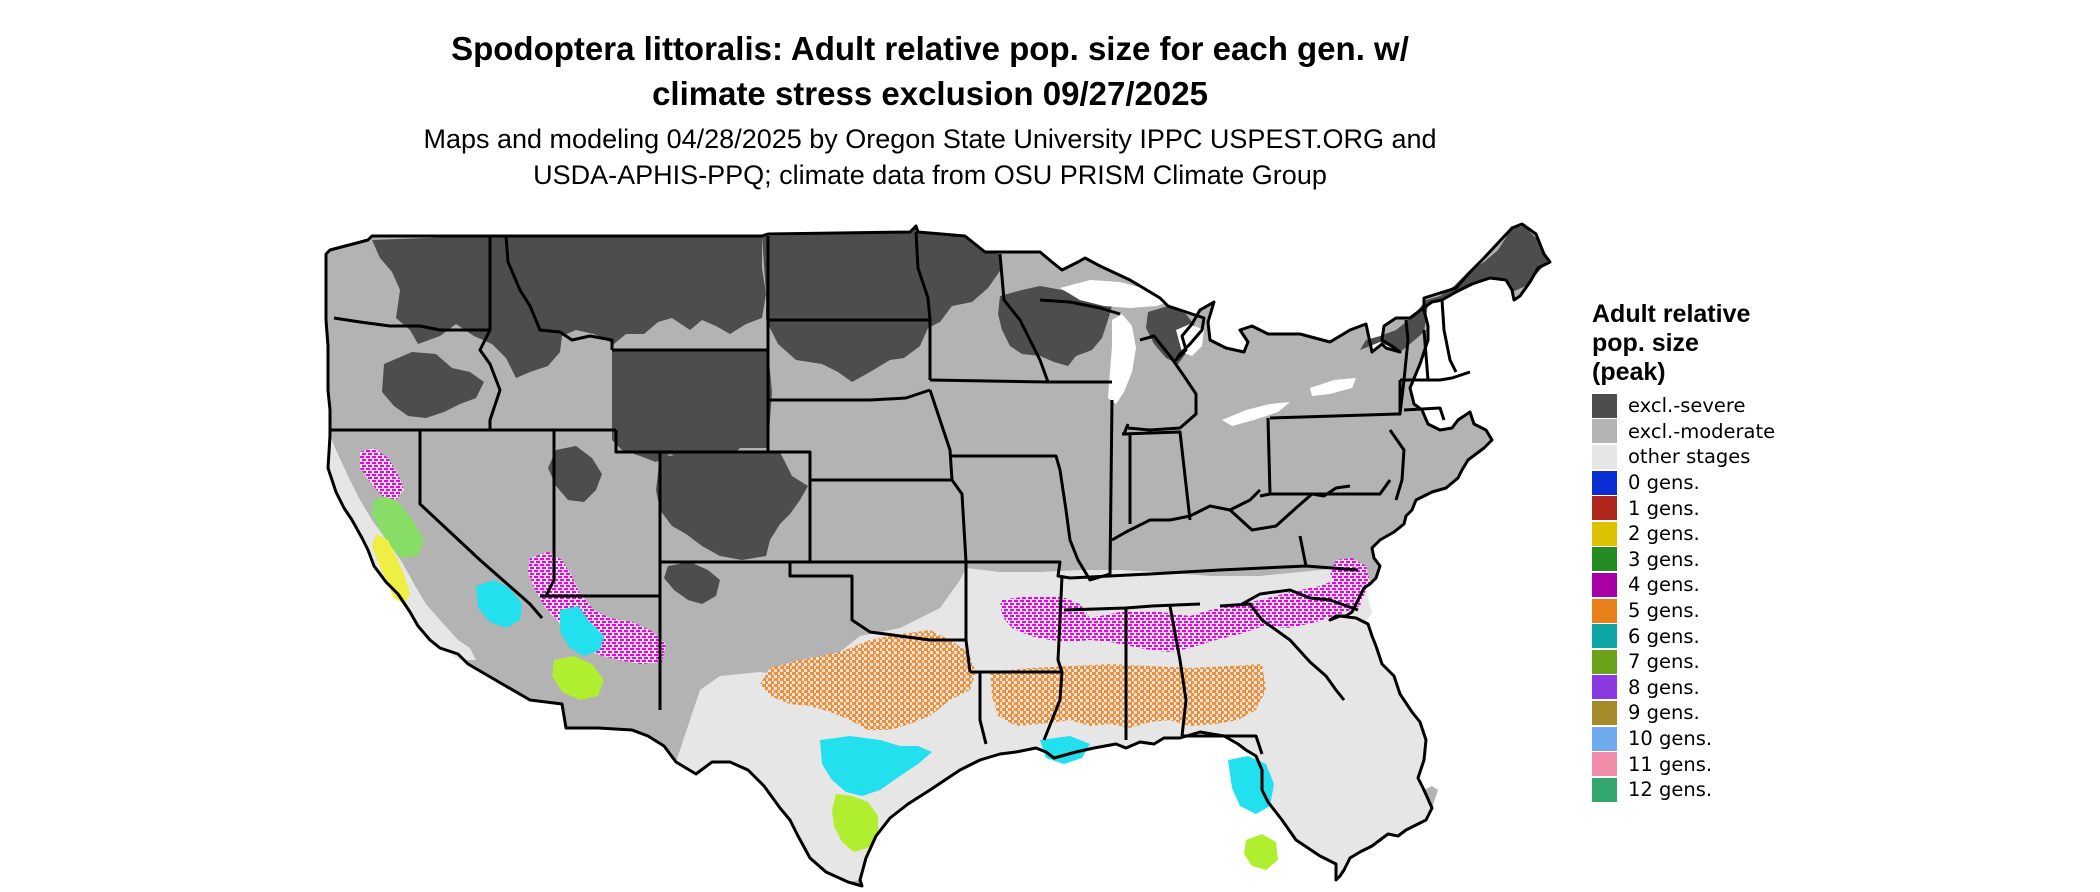 This screenshot has height=892, width=2100. What do you see at coordinates (1664, 687) in the screenshot?
I see `legend-label: 8 gens.` at bounding box center [1664, 687].